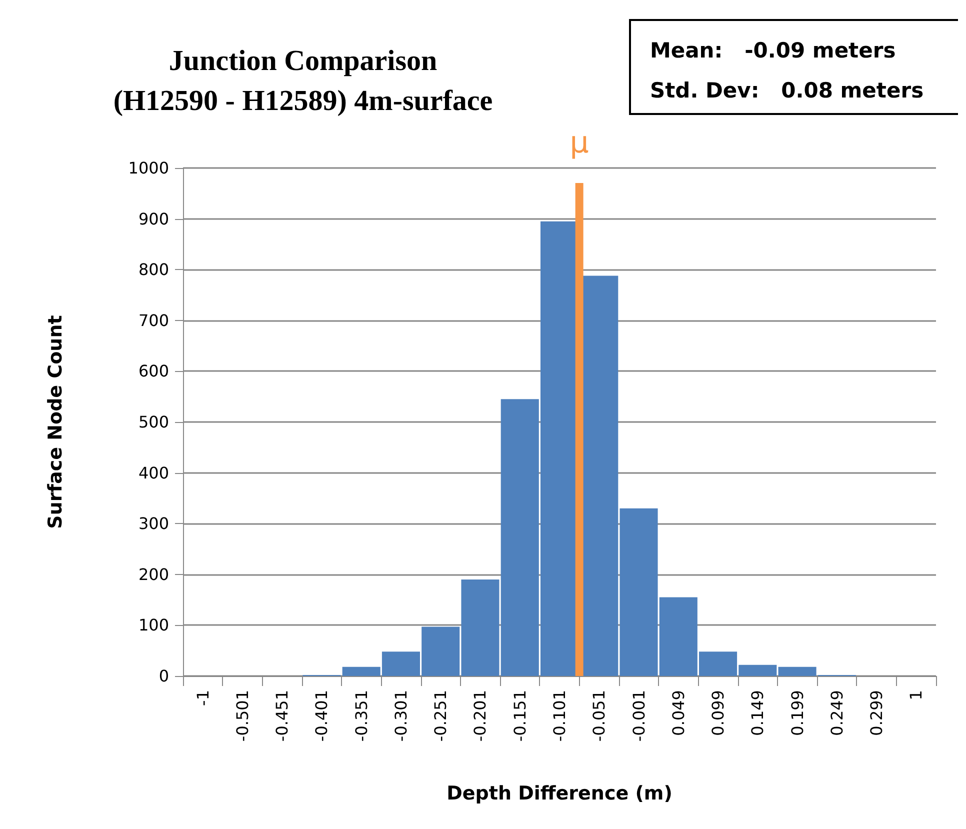  What do you see at coordinates (153, 524) in the screenshot?
I see `y-tick-label: 300` at bounding box center [153, 524].